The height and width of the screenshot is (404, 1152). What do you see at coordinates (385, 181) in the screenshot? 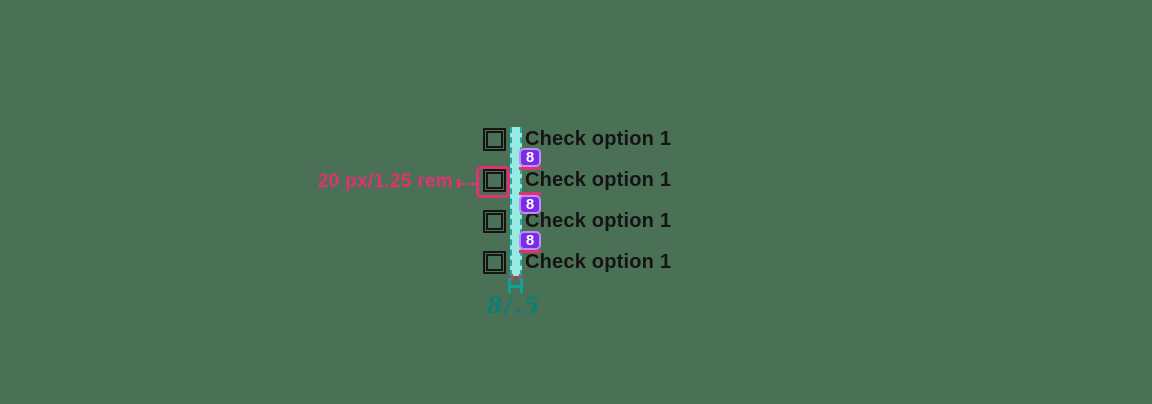
I see `size-annotation-text: 20 px/1.25 rem` at bounding box center [385, 181].